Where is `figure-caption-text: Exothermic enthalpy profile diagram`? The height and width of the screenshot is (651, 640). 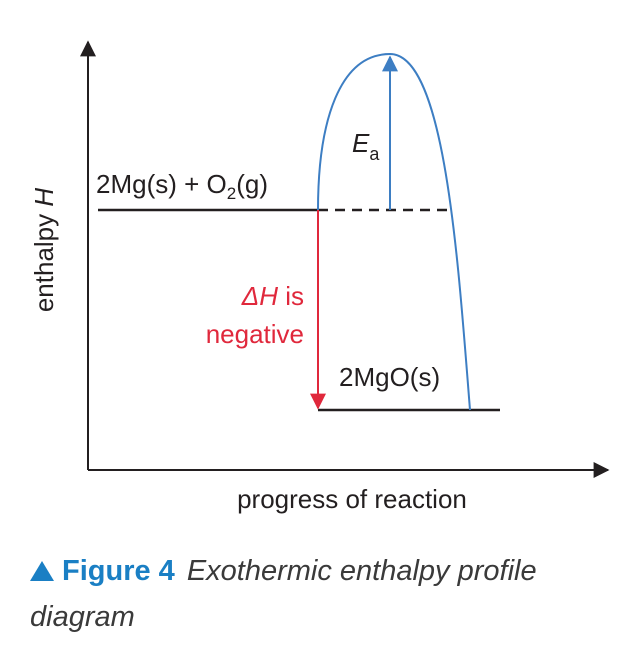 figure-caption-text: Exothermic enthalpy profile diagram is located at coordinates (283, 594).